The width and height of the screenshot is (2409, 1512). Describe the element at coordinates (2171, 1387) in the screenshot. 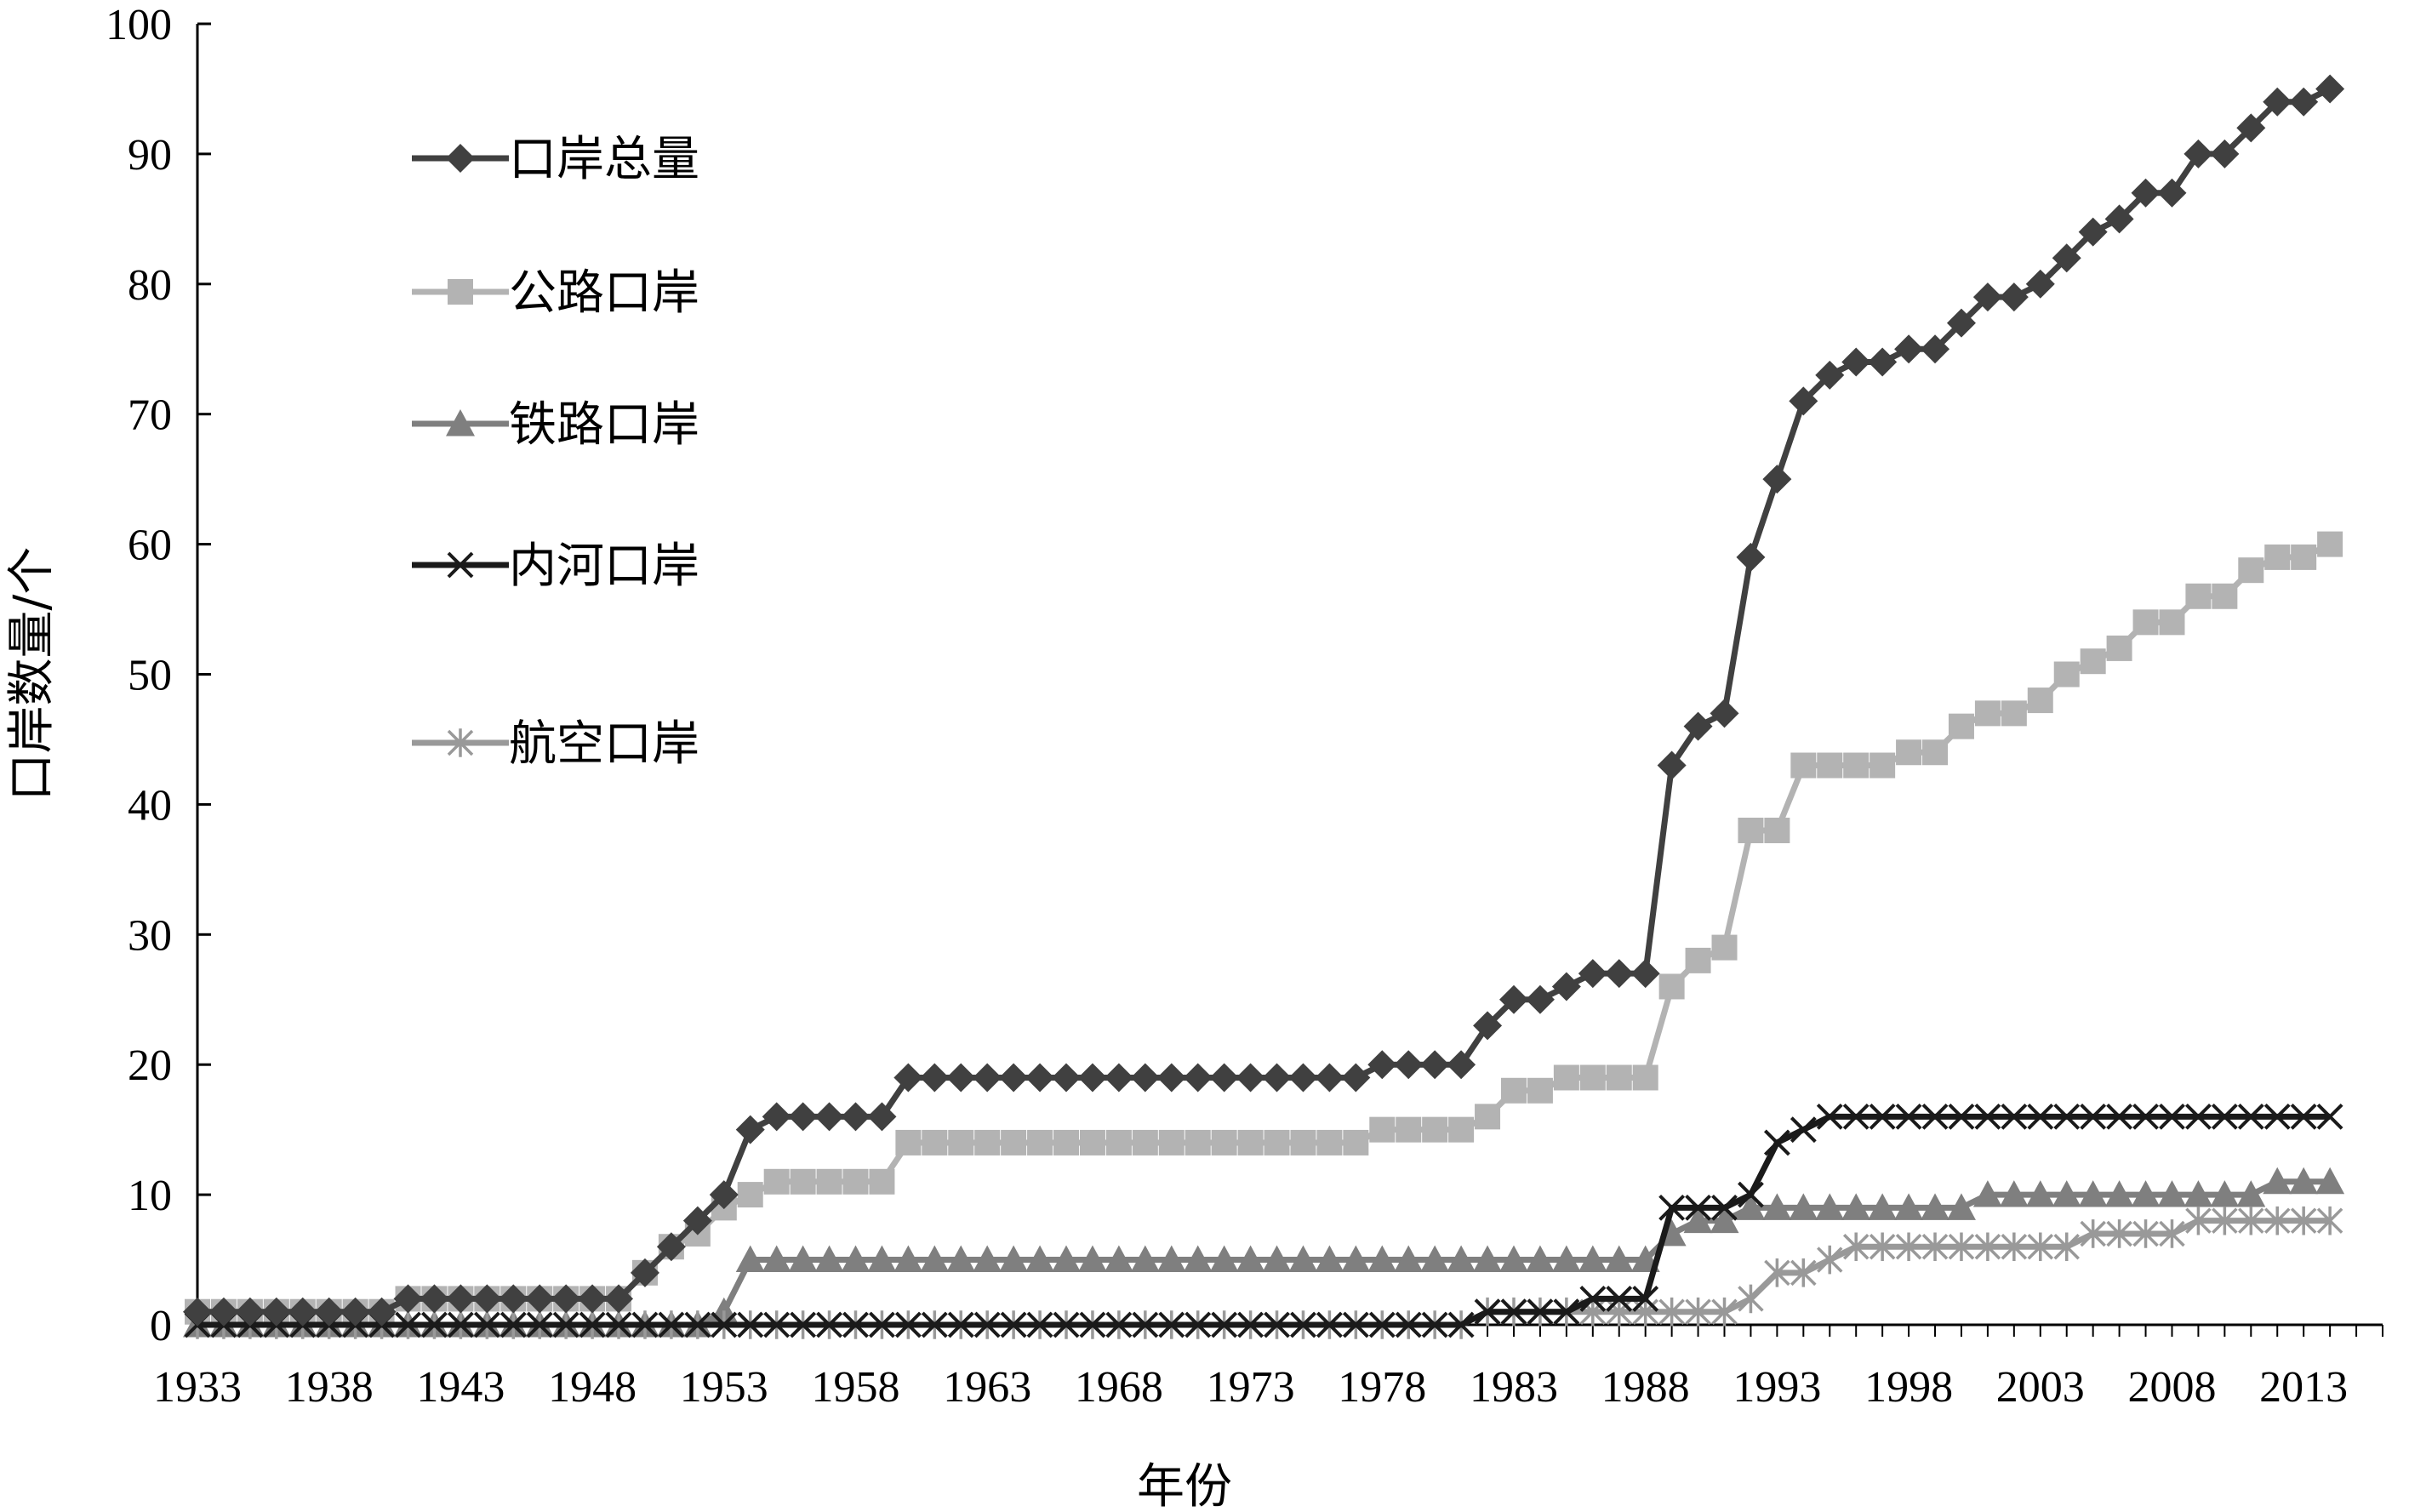

I see `x-tick-label: 2008` at that location.